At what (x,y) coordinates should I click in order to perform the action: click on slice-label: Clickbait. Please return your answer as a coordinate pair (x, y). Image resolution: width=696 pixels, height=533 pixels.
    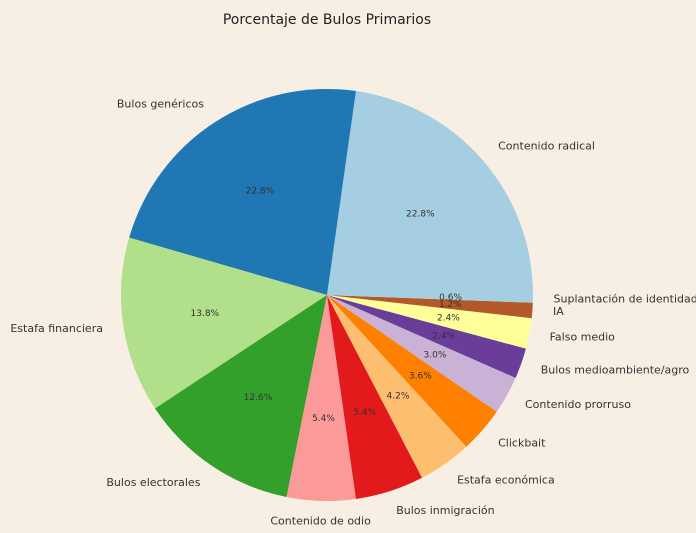
    Looking at the image, I should click on (522, 443).